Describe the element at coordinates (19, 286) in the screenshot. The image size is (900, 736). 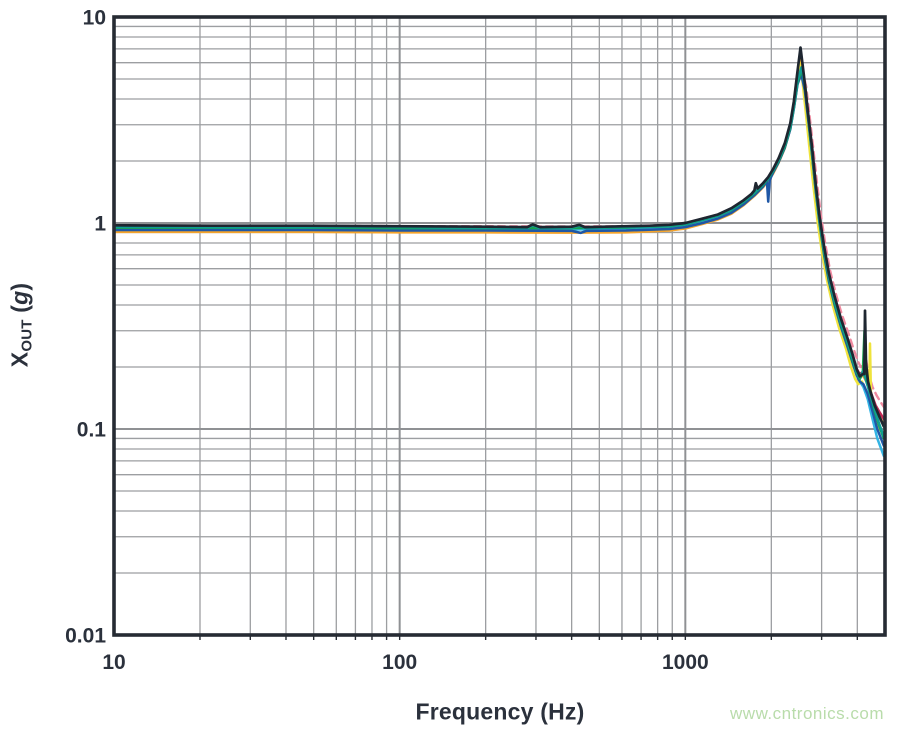
I see `y-axis-title-paren-close: )` at that location.